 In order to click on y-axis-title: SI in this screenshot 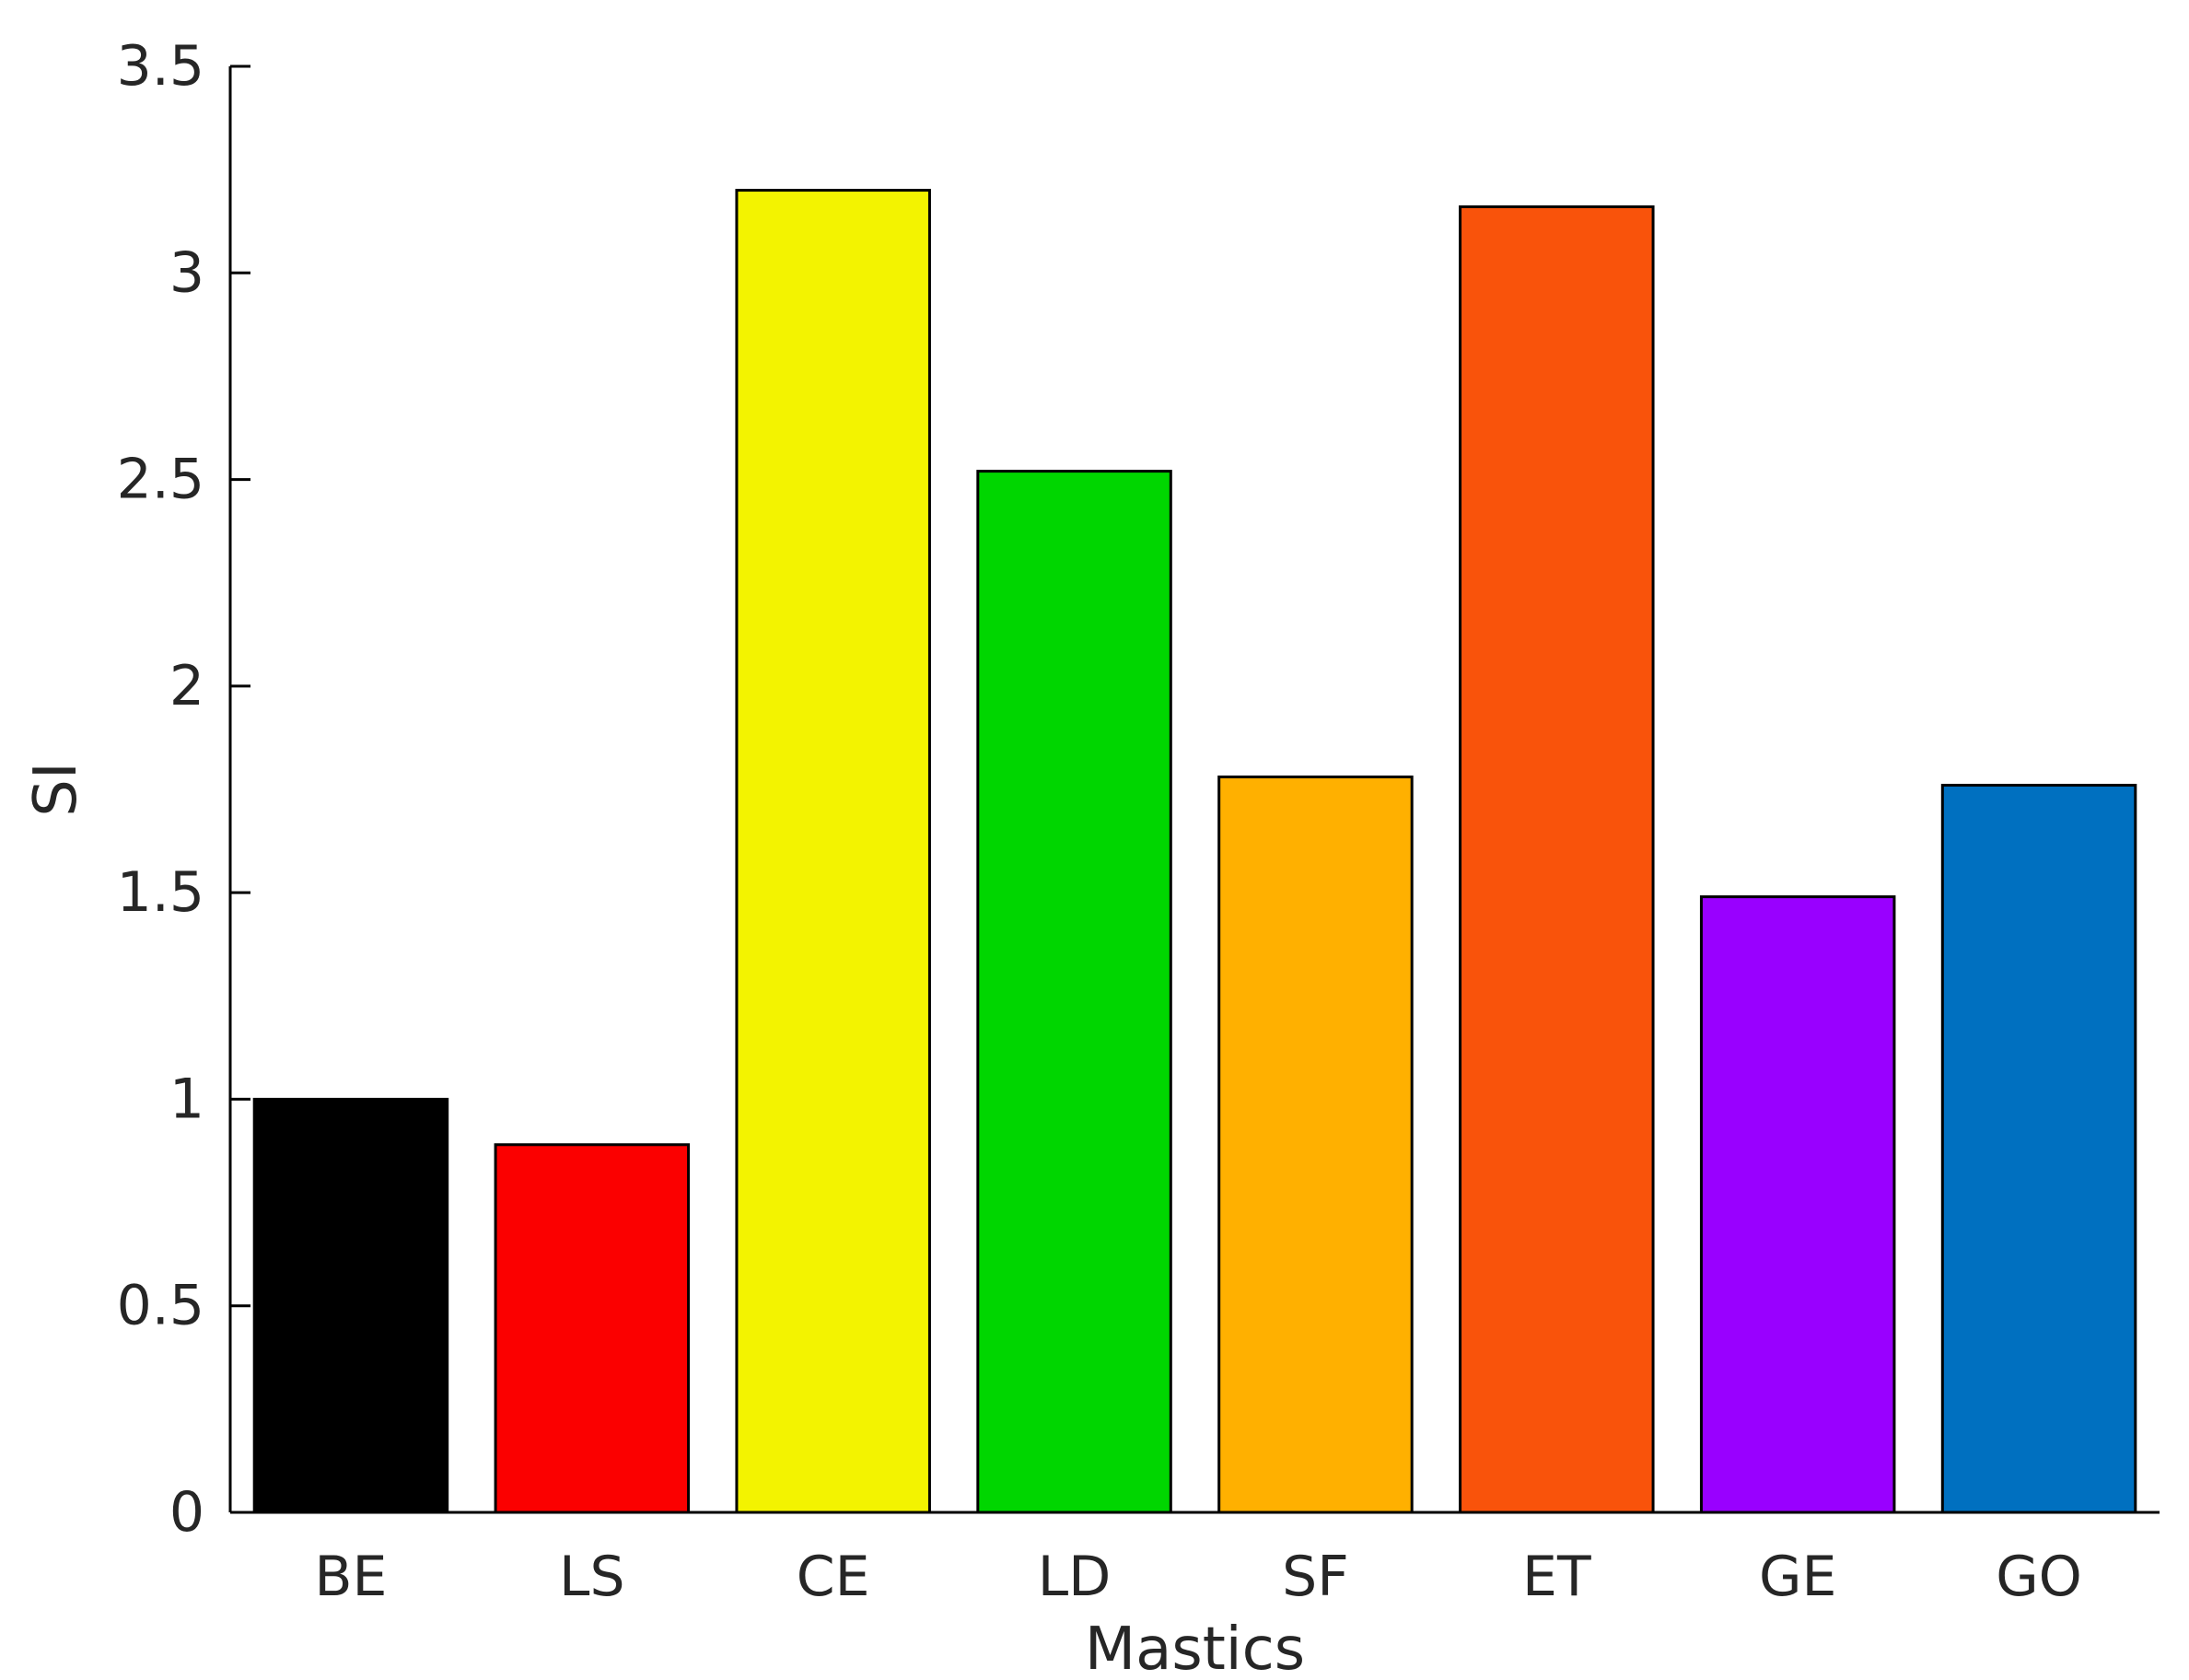, I will do `click(56, 789)`.